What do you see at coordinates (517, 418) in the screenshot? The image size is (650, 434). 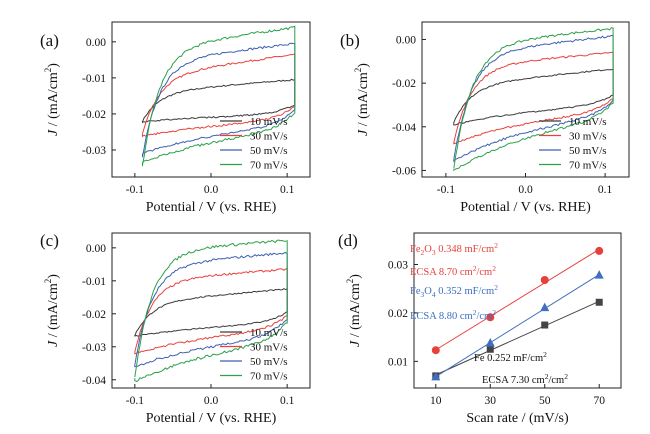 I see `x-axis-label: Scan rate / (mV/s)` at bounding box center [517, 418].